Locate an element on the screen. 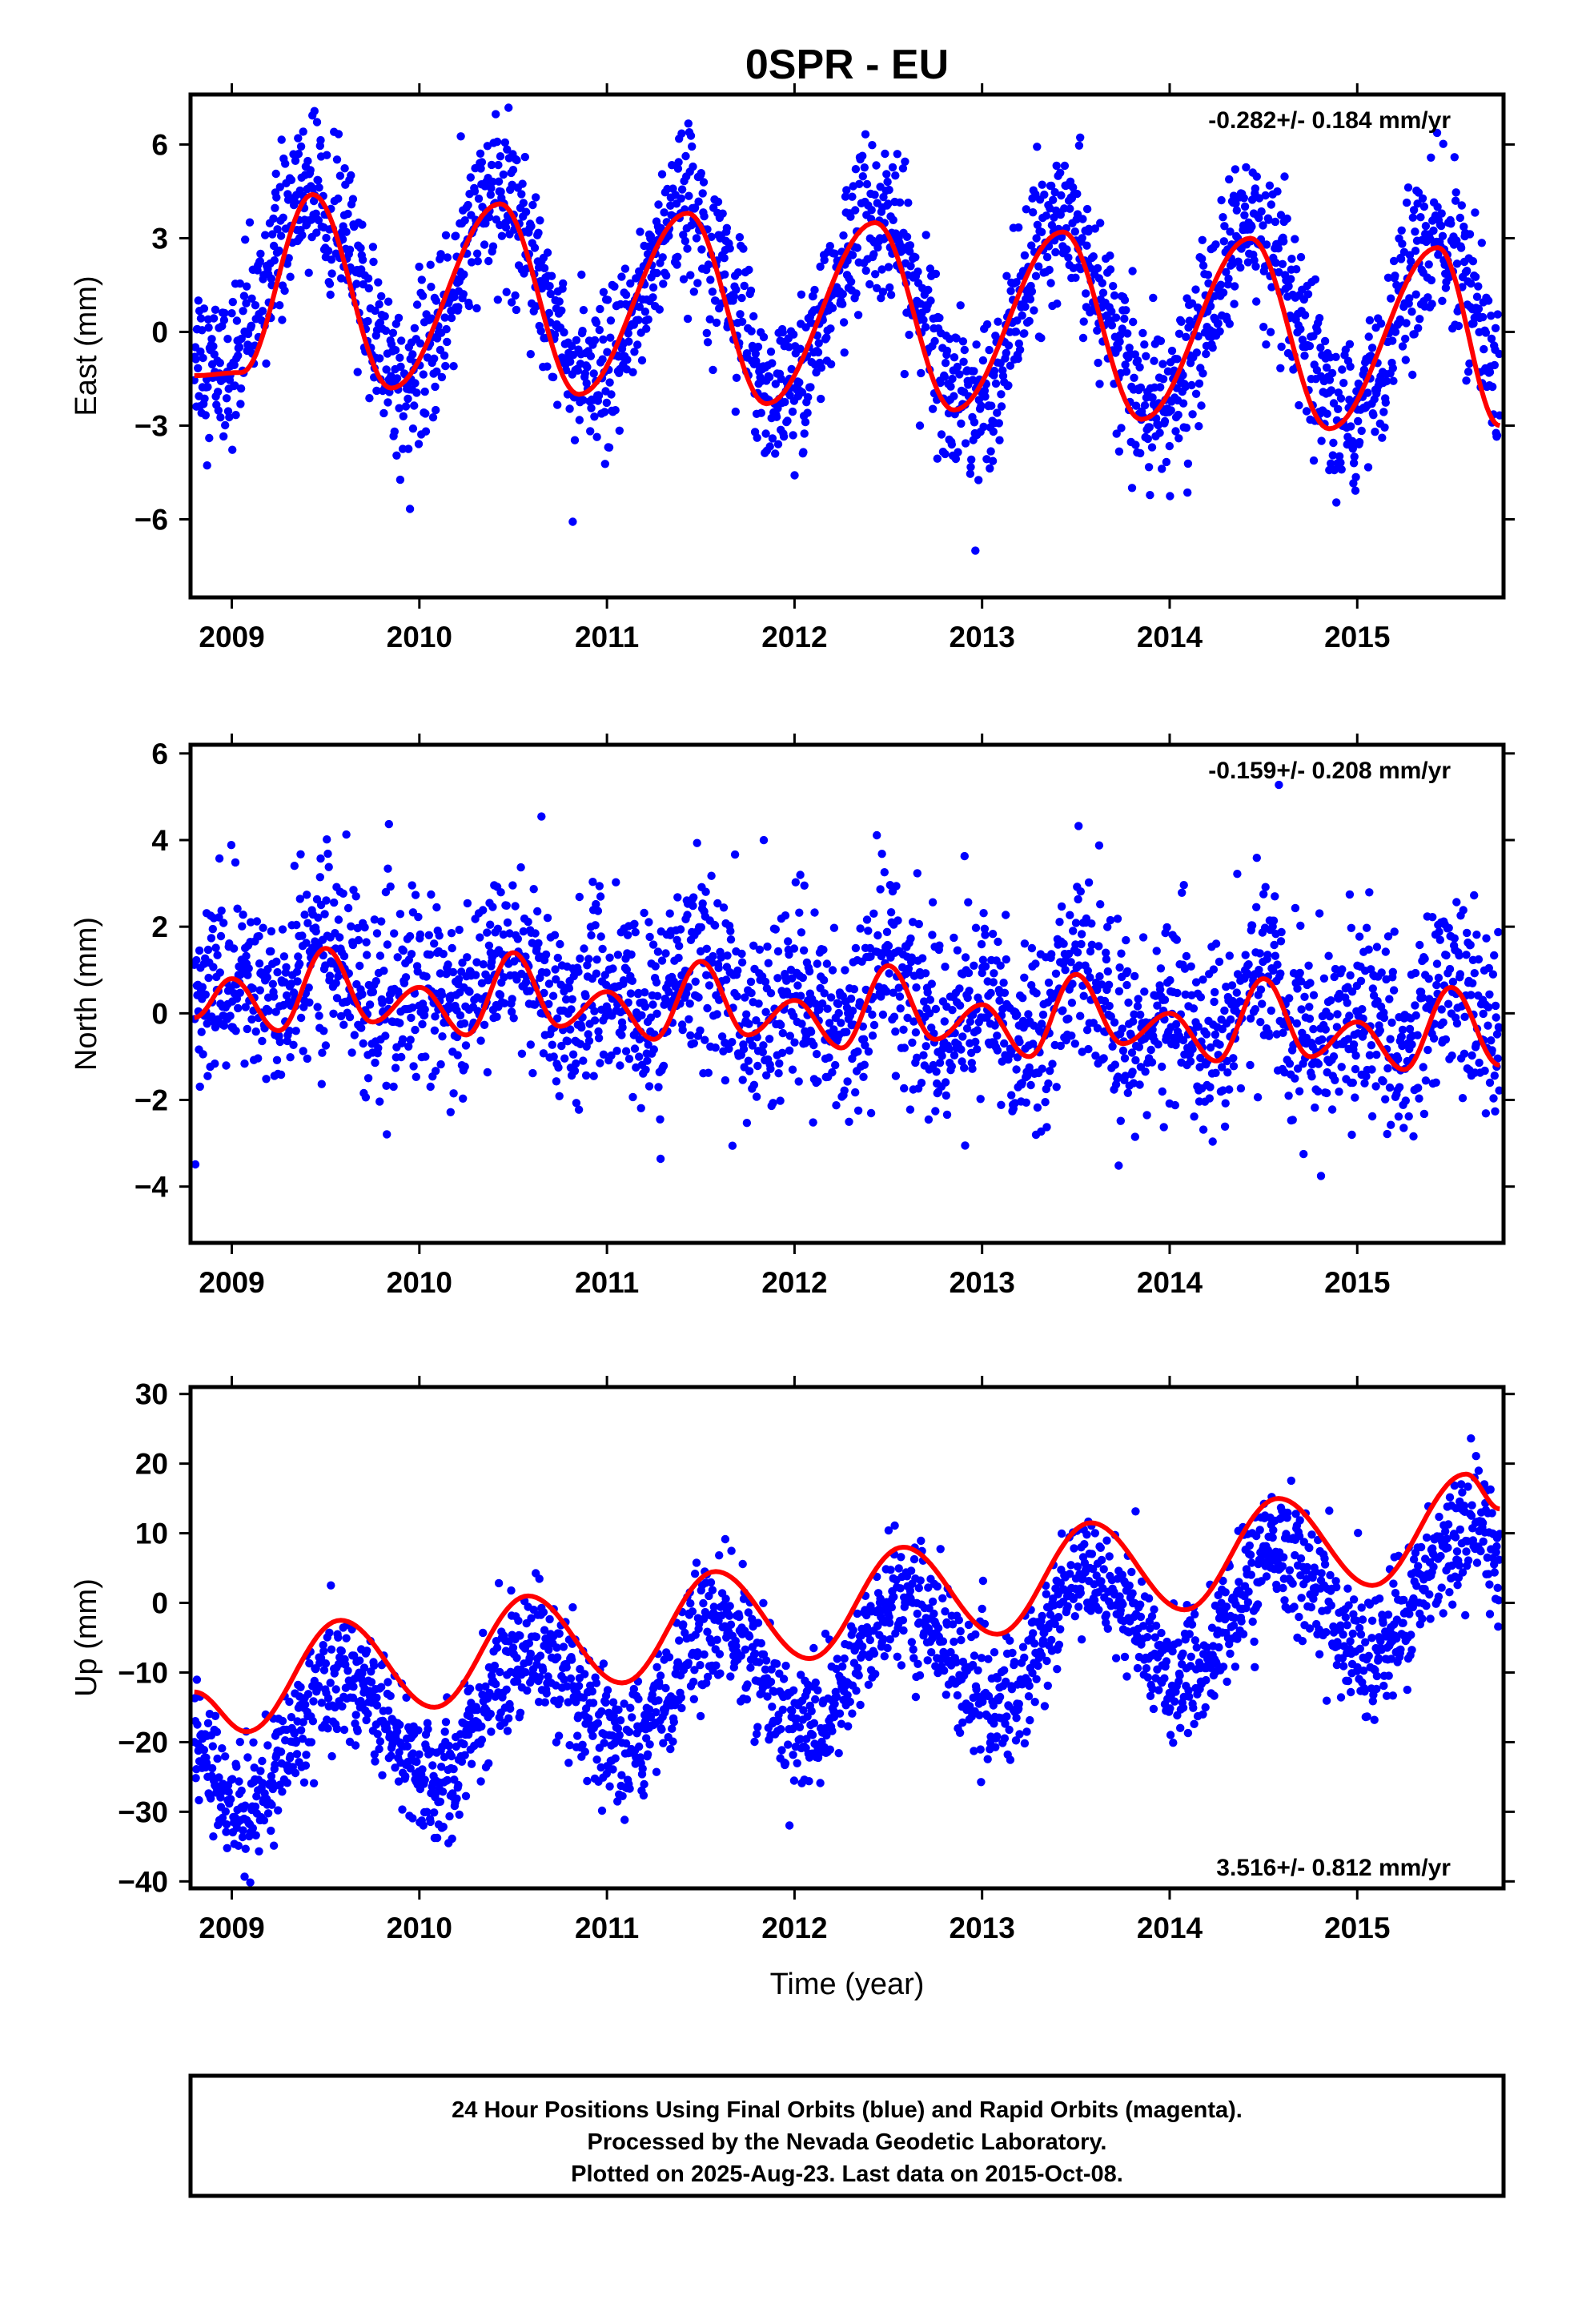 This screenshot has height=2324, width=1582. data-points-group is located at coordinates (847, 980).